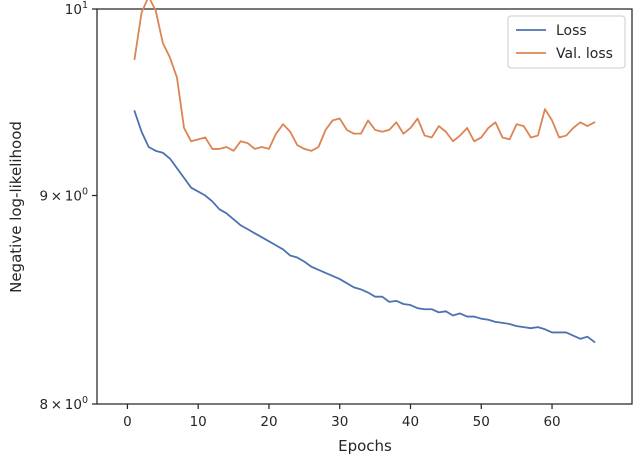 The width and height of the screenshot is (643, 463). What do you see at coordinates (63, 196) in the screenshot?
I see `y-tick-label: 9 × 100` at bounding box center [63, 196].